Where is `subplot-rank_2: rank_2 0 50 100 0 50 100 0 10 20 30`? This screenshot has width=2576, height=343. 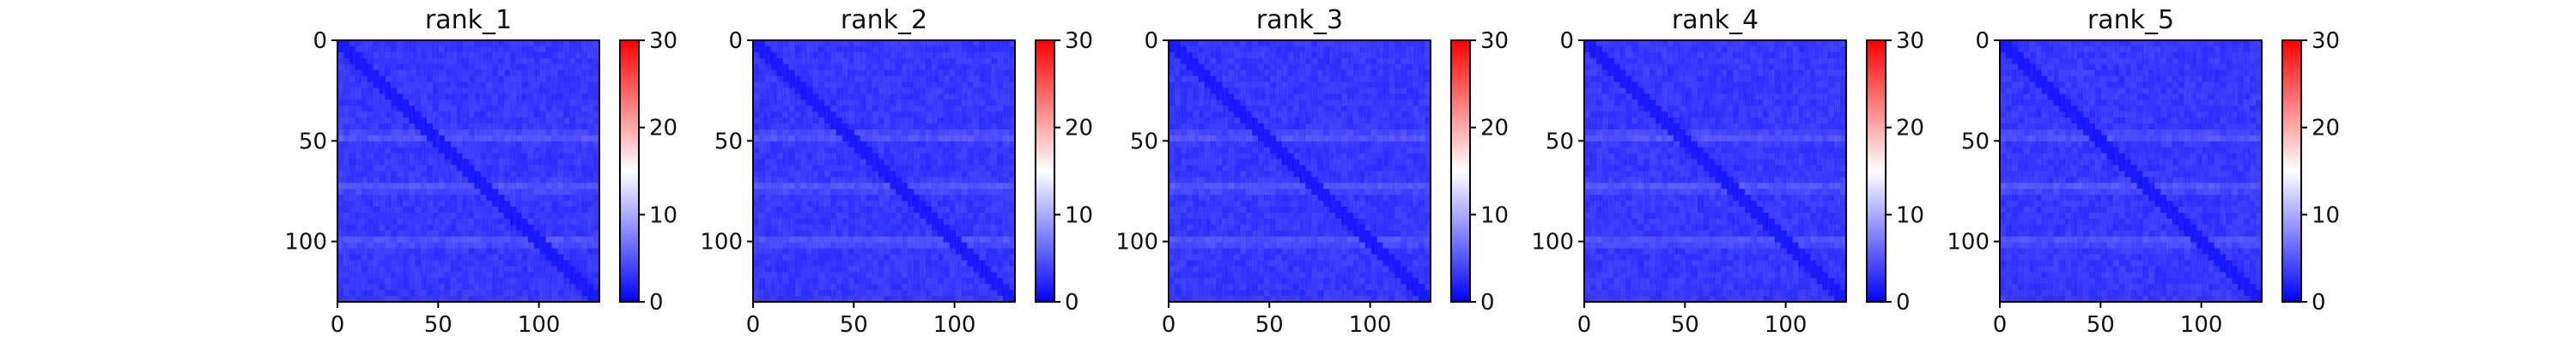 subplot-rank_2: rank_2 0 50 100 0 50 100 0 10 20 30 is located at coordinates (896, 171).